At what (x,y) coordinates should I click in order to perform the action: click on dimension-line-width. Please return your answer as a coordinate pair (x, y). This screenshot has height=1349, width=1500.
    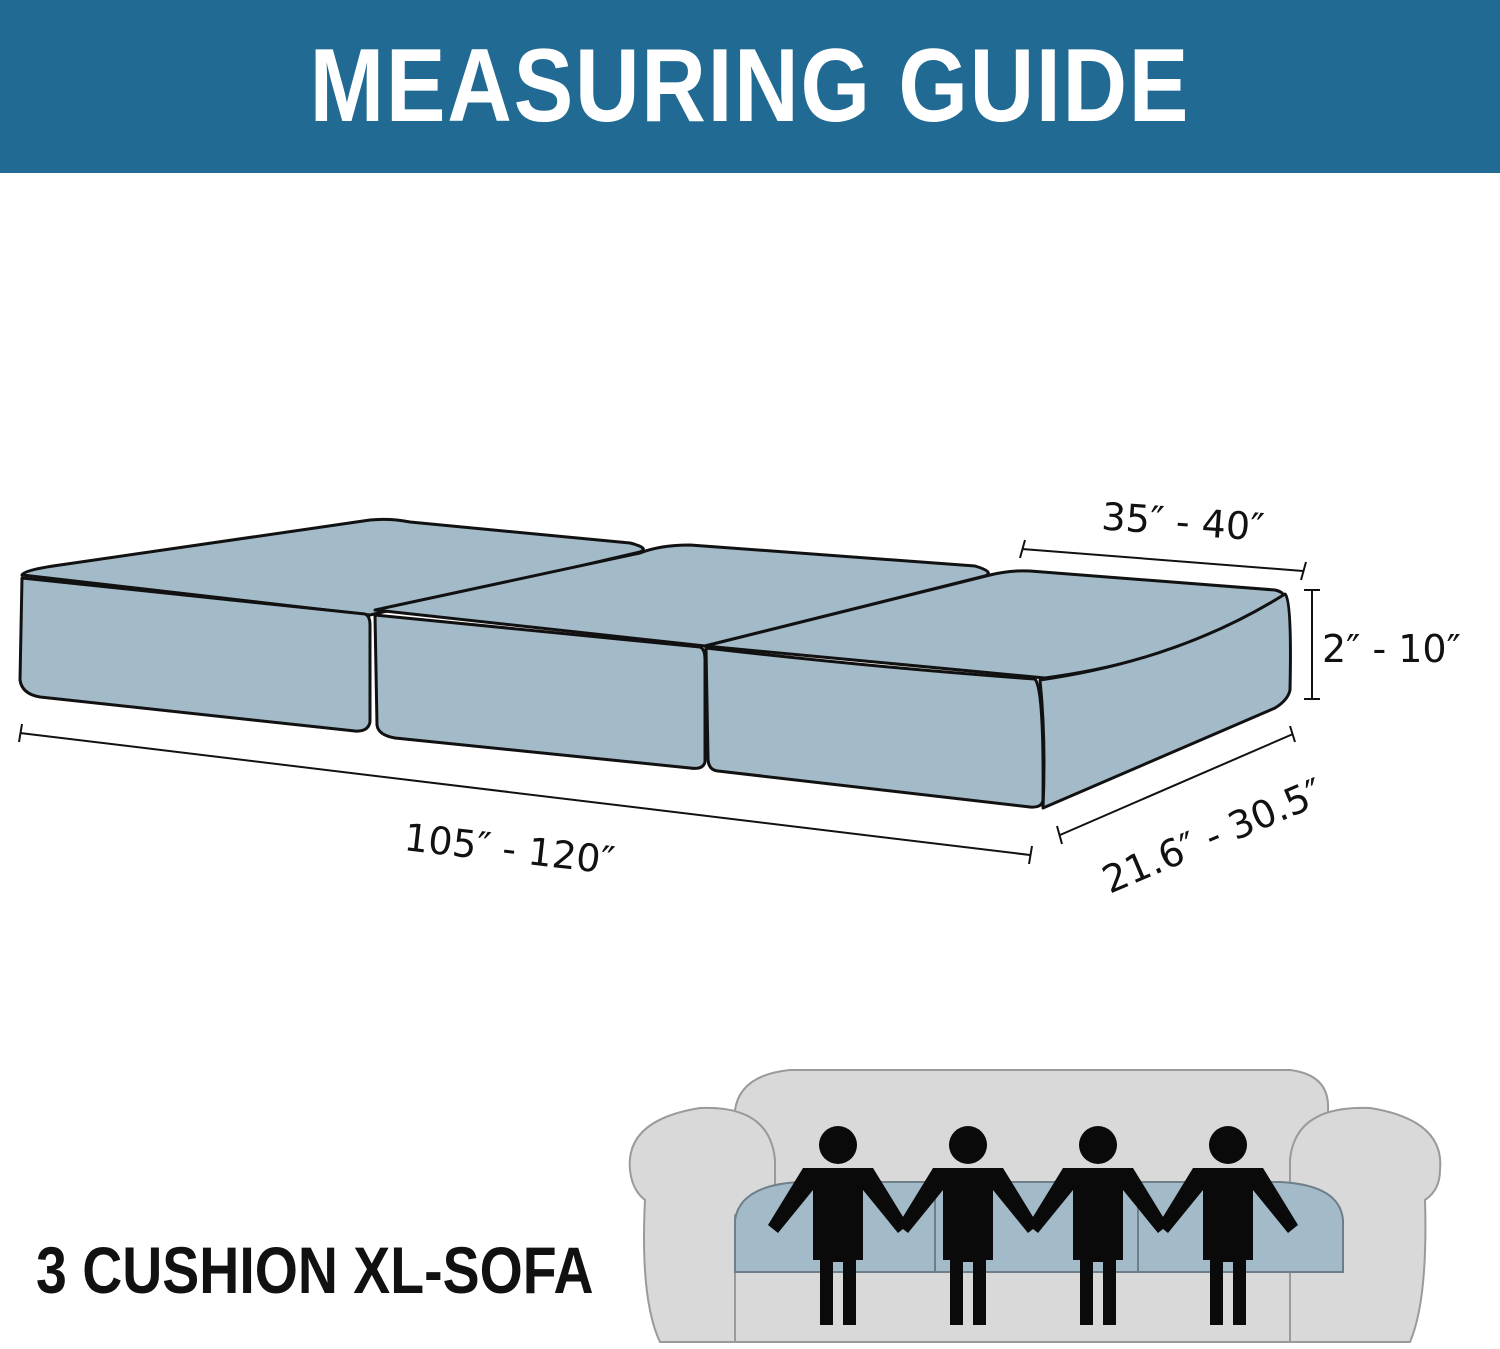
    Looking at the image, I should click on (1163, 560).